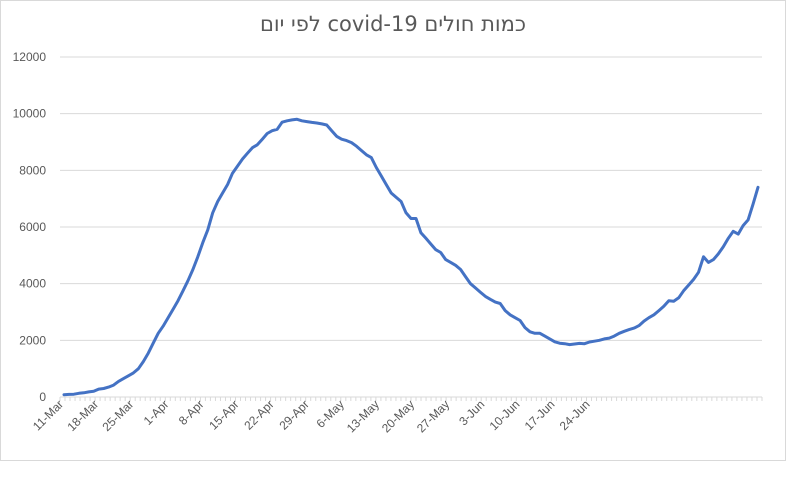 This screenshot has width=786, height=500. I want to click on x-tick-label: 15-Apr, so click(223, 414).